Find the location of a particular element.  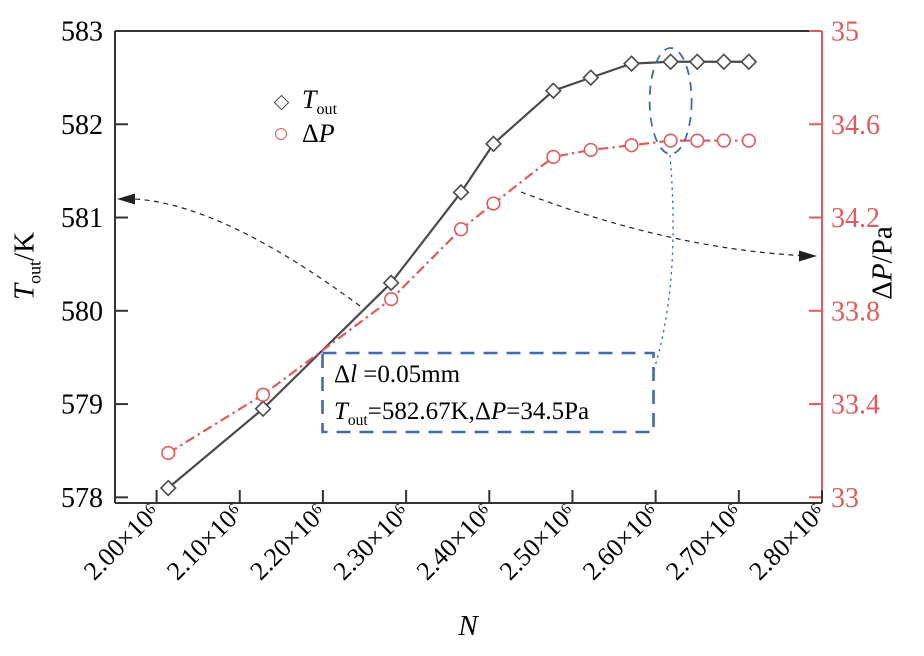

x-tick-label: 2.20×10⁶ is located at coordinates (288, 542).